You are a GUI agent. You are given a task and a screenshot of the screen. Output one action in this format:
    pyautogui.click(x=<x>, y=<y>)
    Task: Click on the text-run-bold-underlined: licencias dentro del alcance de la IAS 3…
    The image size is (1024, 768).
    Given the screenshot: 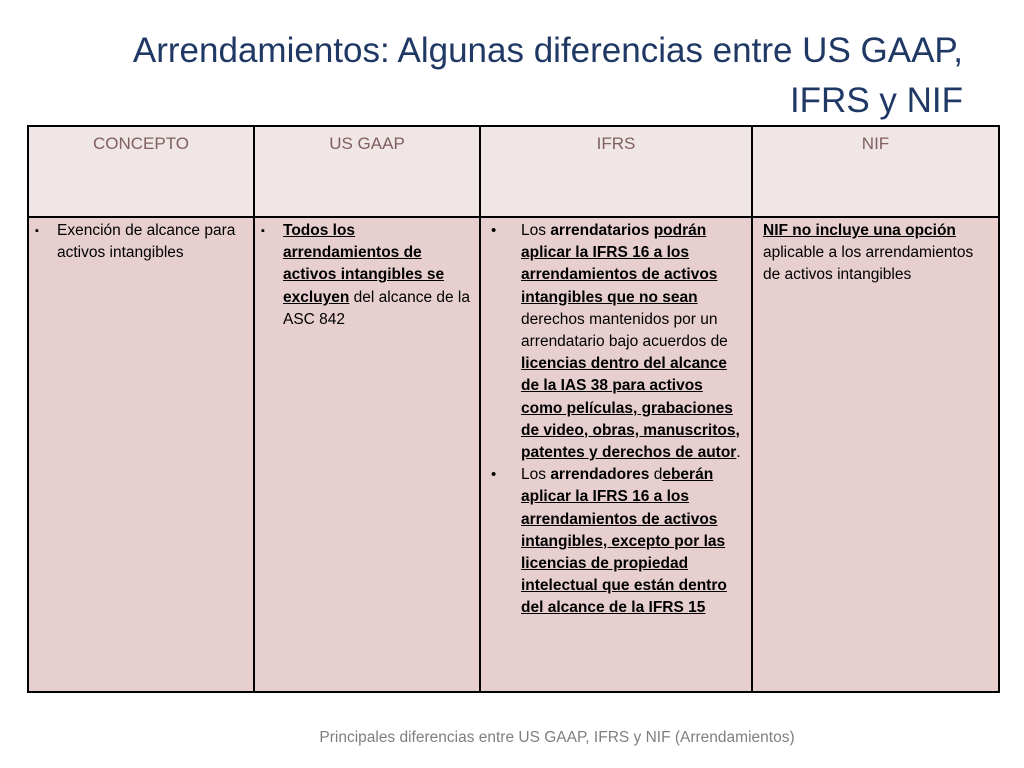 What is the action you would take?
    pyautogui.click(x=630, y=408)
    